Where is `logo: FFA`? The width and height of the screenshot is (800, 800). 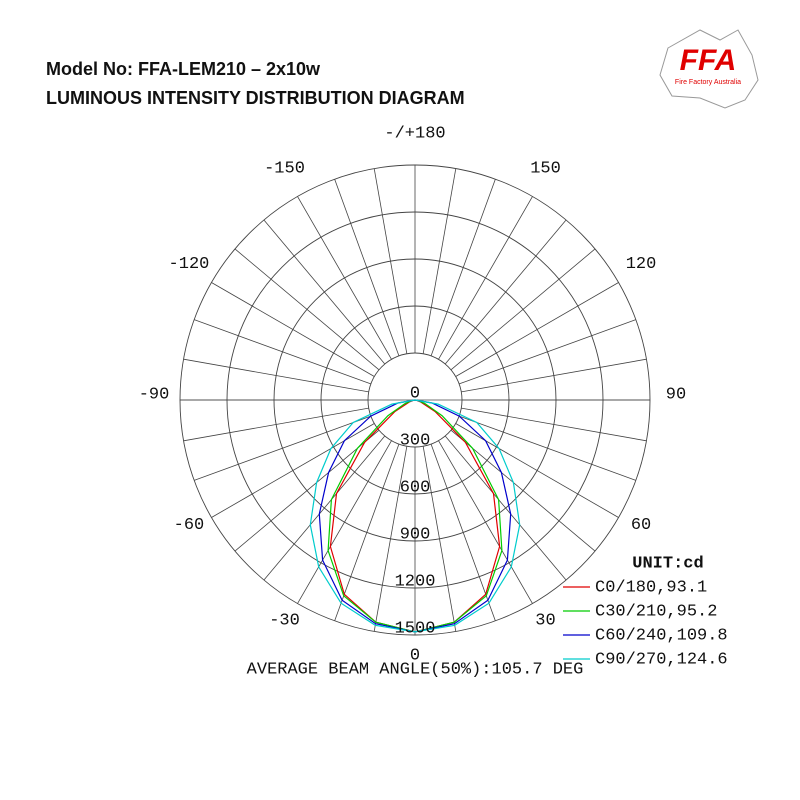
logo: FFA is located at coordinates (708, 60).